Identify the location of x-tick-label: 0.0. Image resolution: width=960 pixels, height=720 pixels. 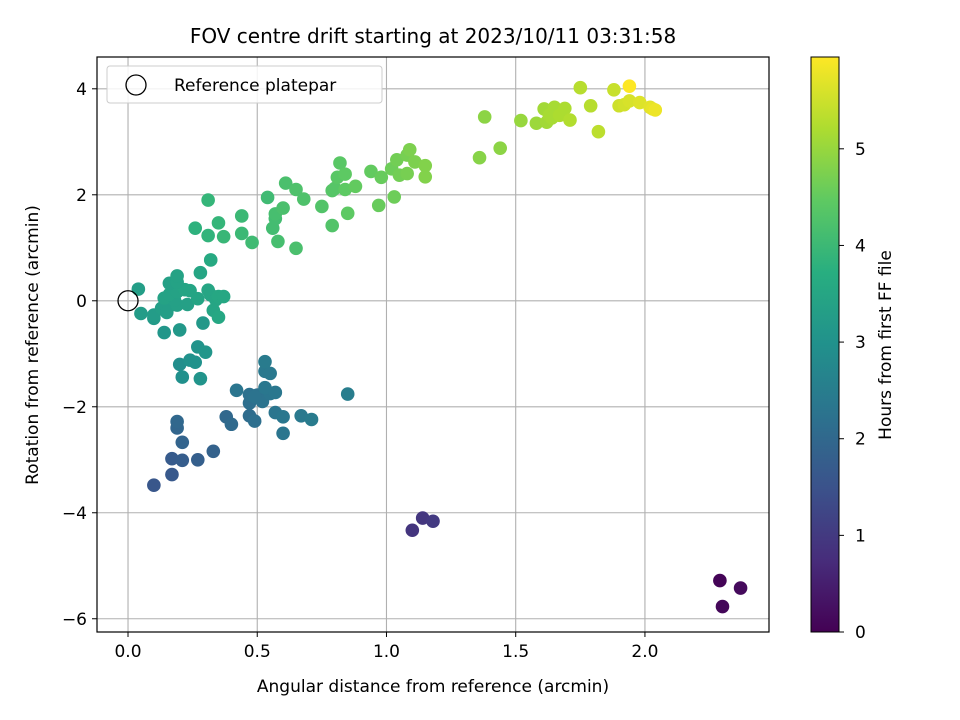
(127, 652).